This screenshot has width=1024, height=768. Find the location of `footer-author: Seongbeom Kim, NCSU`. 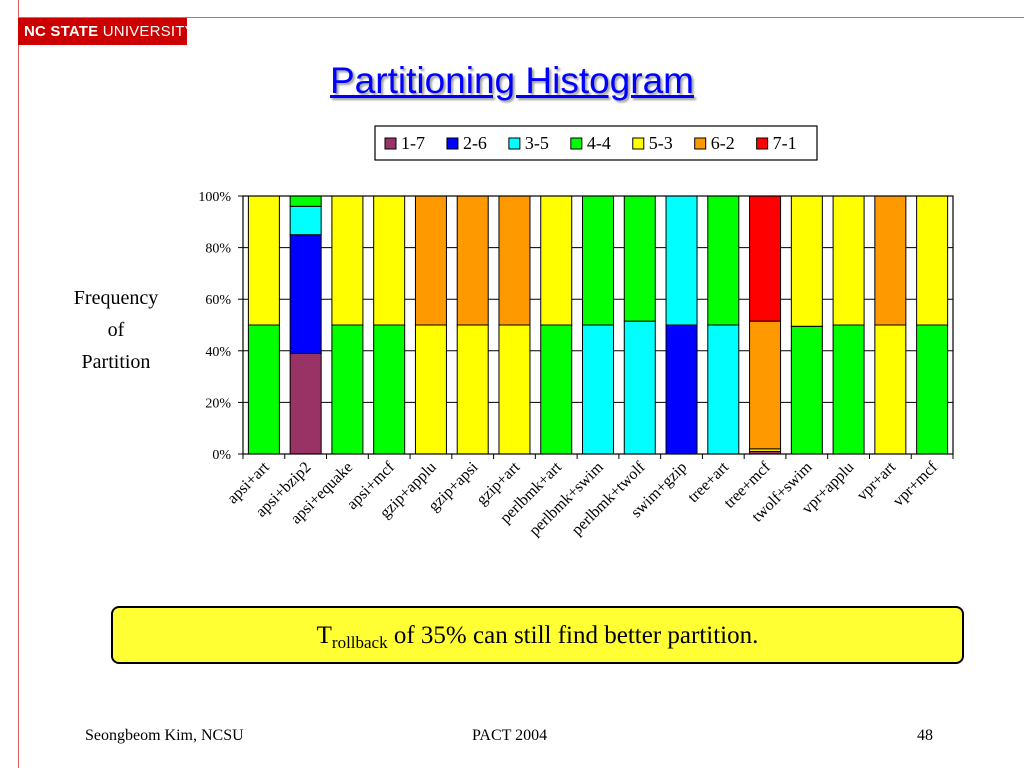

footer-author: Seongbeom Kim, NCSU is located at coordinates (164, 735).